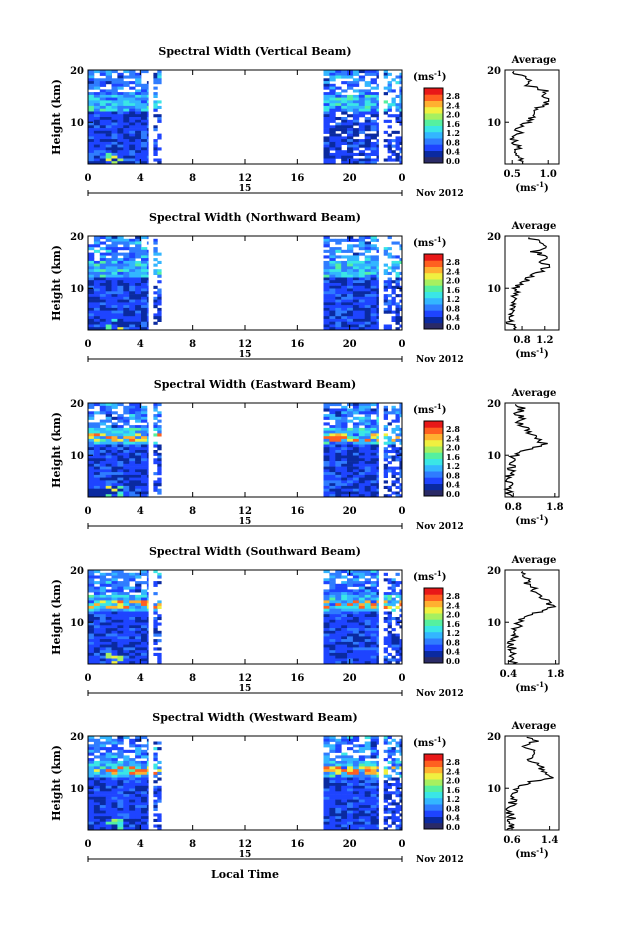 Image resolution: width=624 pixels, height=929 pixels. What do you see at coordinates (245, 678) in the screenshot?
I see `x-tick-label: 12` at bounding box center [245, 678].